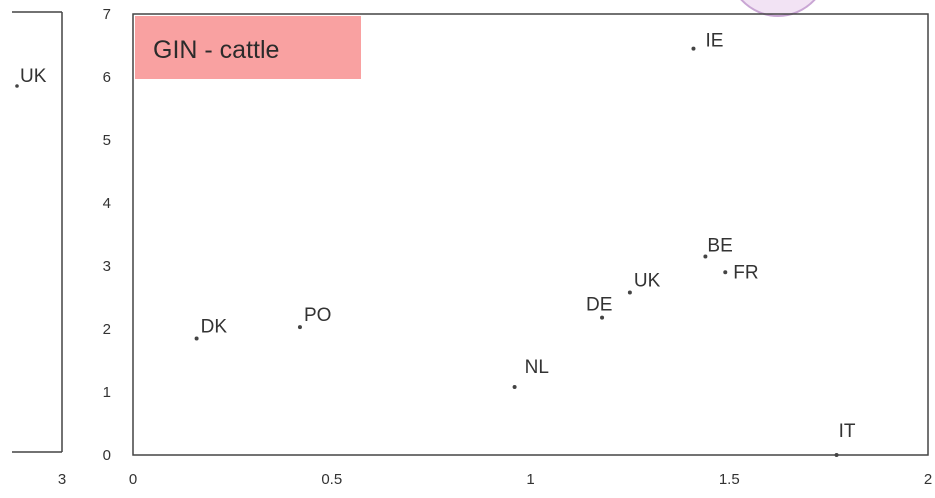 Image resolution: width=935 pixels, height=498 pixels. I want to click on left-x-tick-label: 3, so click(62, 479).